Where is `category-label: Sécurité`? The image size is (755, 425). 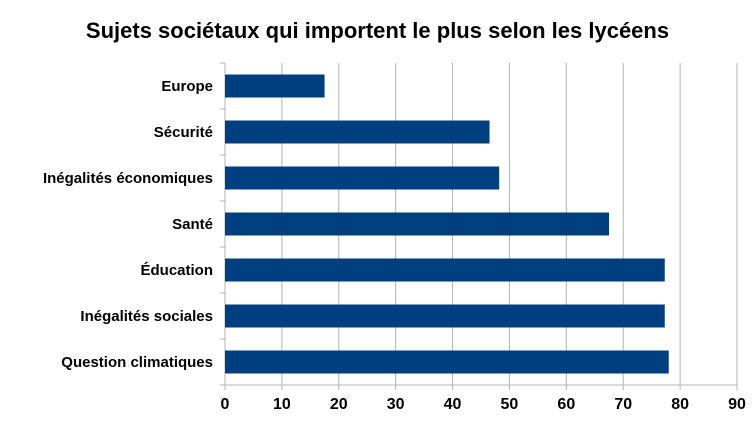
category-label: Sécurité is located at coordinates (183, 132).